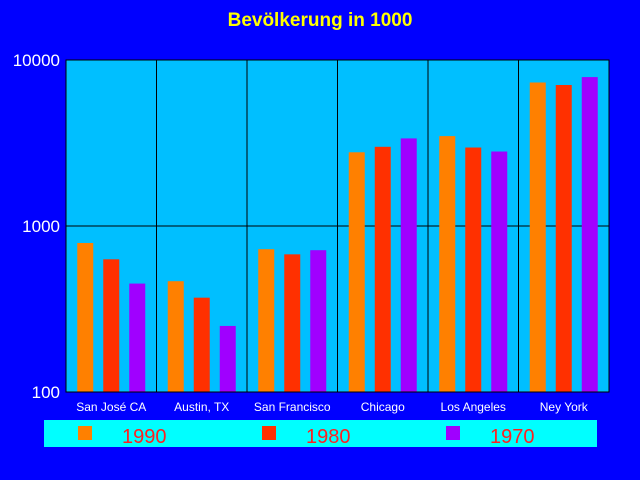 Image resolution: width=640 pixels, height=480 pixels. What do you see at coordinates (144, 437) in the screenshot?
I see `legend-label-1990: 1990` at bounding box center [144, 437].